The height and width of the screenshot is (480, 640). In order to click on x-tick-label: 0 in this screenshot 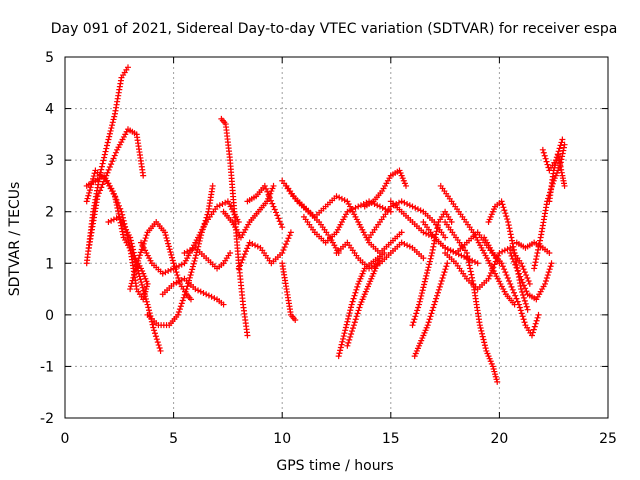, I will do `click(65, 439)`.